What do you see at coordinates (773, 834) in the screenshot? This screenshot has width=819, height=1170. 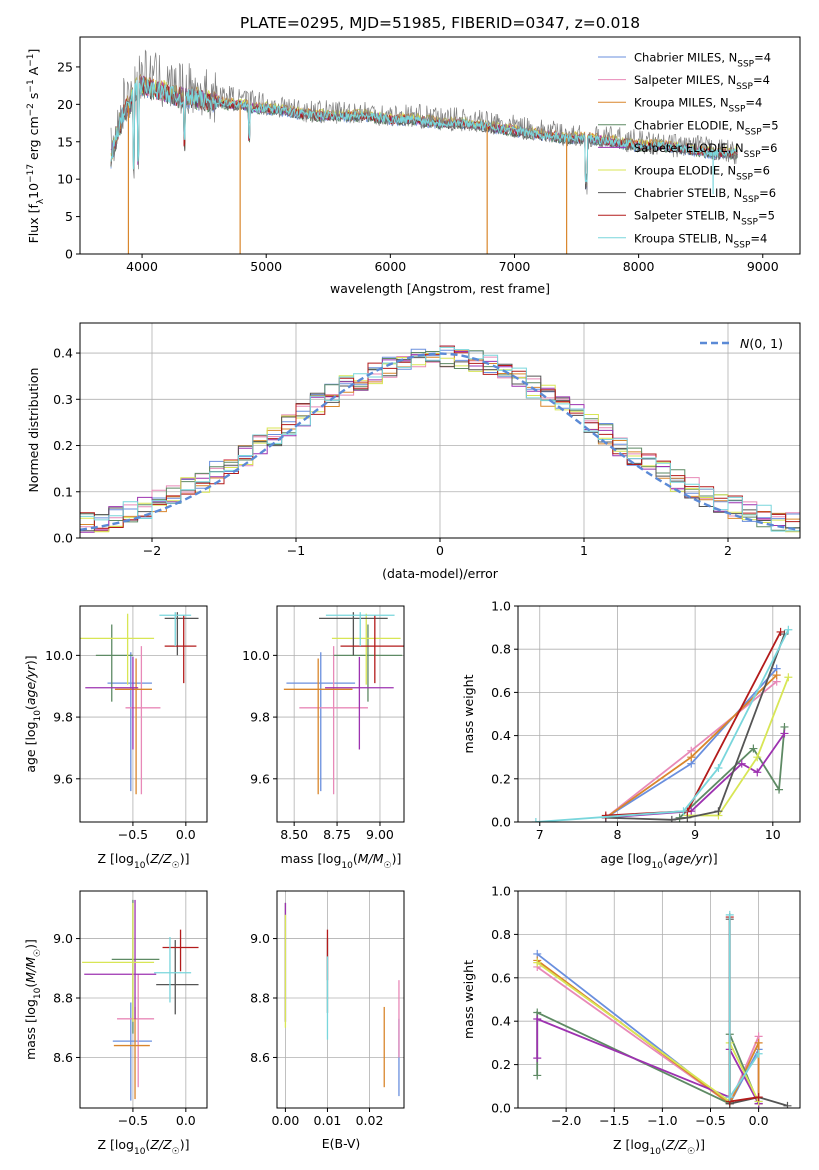 I see `x-tick-label: 10` at bounding box center [773, 834].